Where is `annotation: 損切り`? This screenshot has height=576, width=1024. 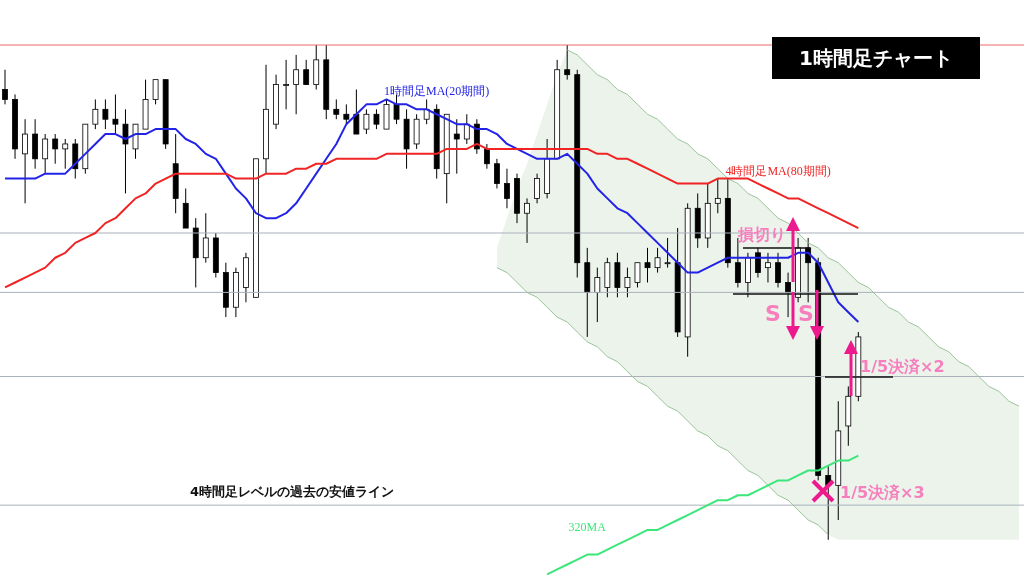
annotation: 損切り is located at coordinates (761, 234).